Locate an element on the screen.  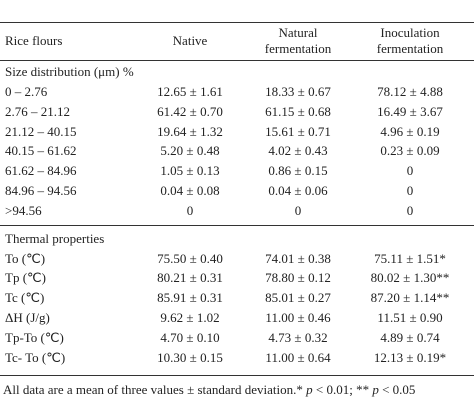
cell: 84.96 – 94.56 is located at coordinates (41, 190).